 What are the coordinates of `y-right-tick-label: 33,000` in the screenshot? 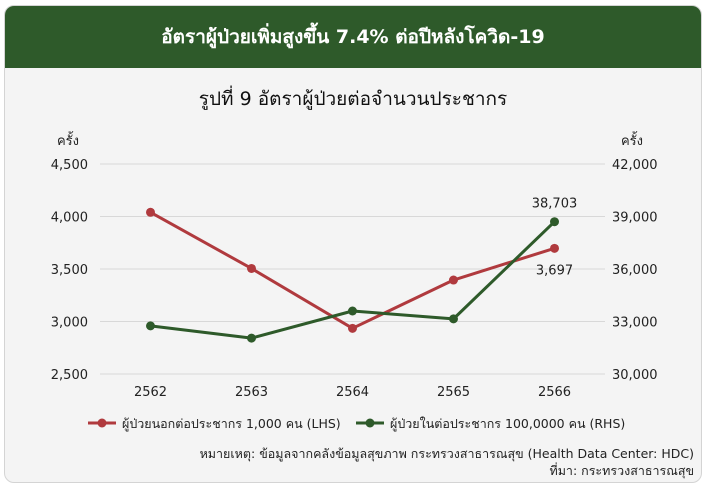 It's located at (635, 323).